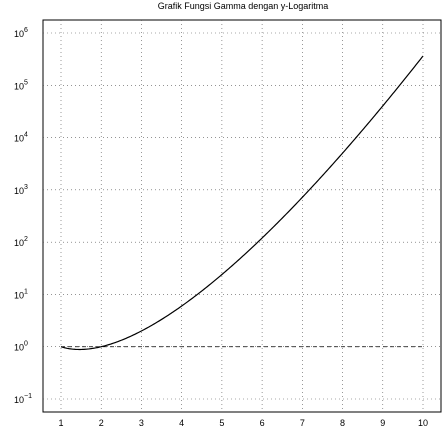 Image resolution: width=448 pixels, height=448 pixels. I want to click on x-tick-label: 1, so click(60, 423).